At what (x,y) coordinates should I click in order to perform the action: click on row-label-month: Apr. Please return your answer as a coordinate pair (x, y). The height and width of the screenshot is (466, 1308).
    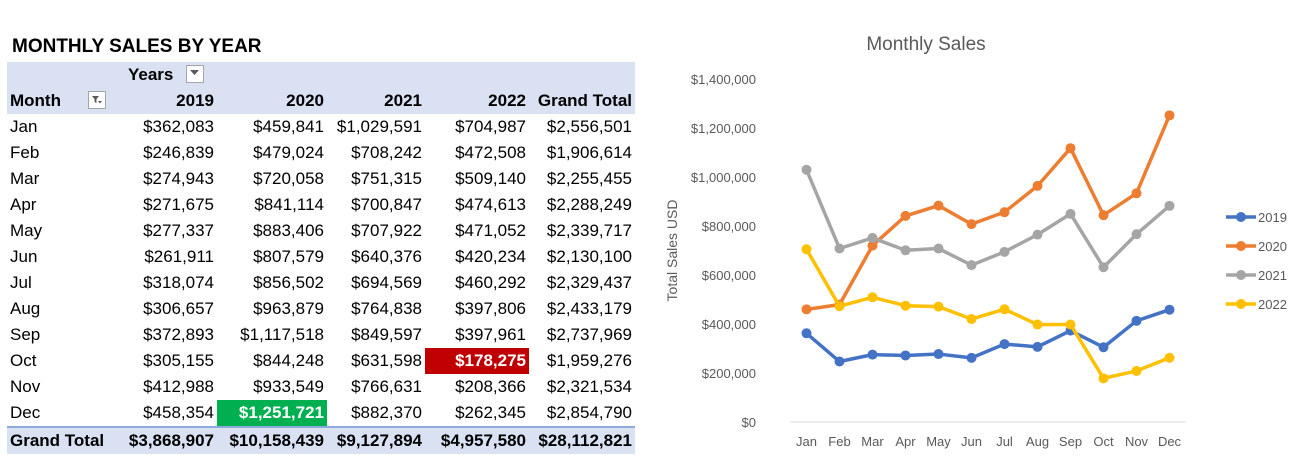
    Looking at the image, I should click on (23, 204).